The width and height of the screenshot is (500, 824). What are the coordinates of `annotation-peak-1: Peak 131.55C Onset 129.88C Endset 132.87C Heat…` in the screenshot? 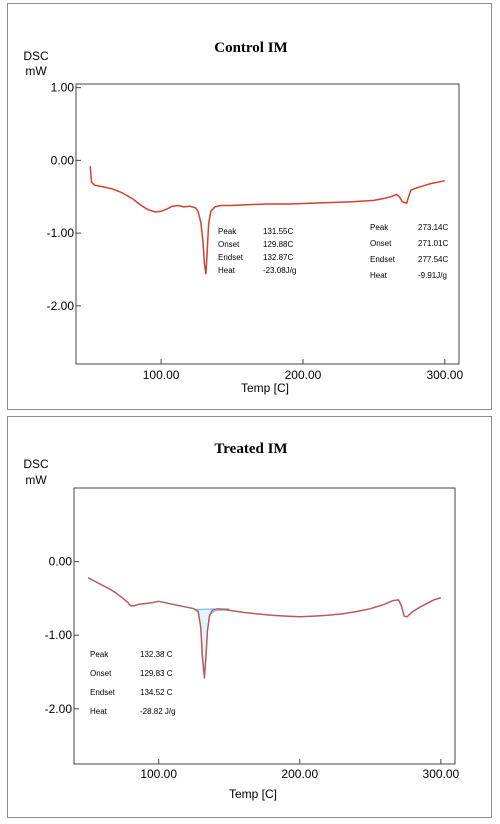 It's located at (257, 251).